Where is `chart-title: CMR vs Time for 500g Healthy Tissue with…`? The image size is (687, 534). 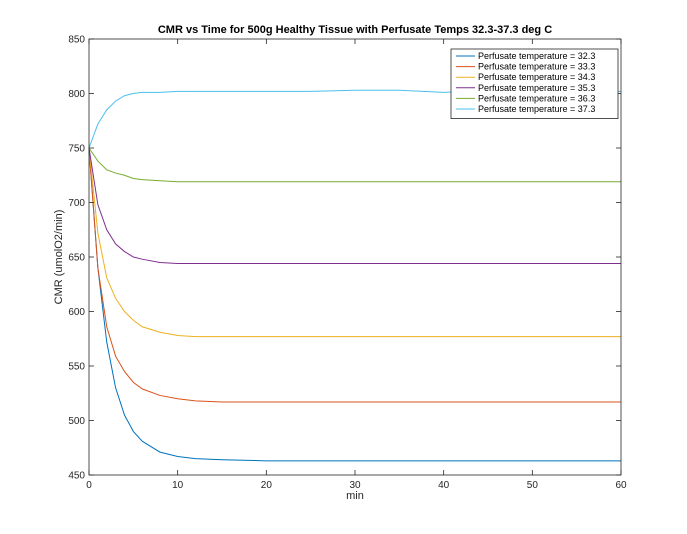 chart-title: CMR vs Time for 500g Healthy Tissue with… is located at coordinates (355, 30).